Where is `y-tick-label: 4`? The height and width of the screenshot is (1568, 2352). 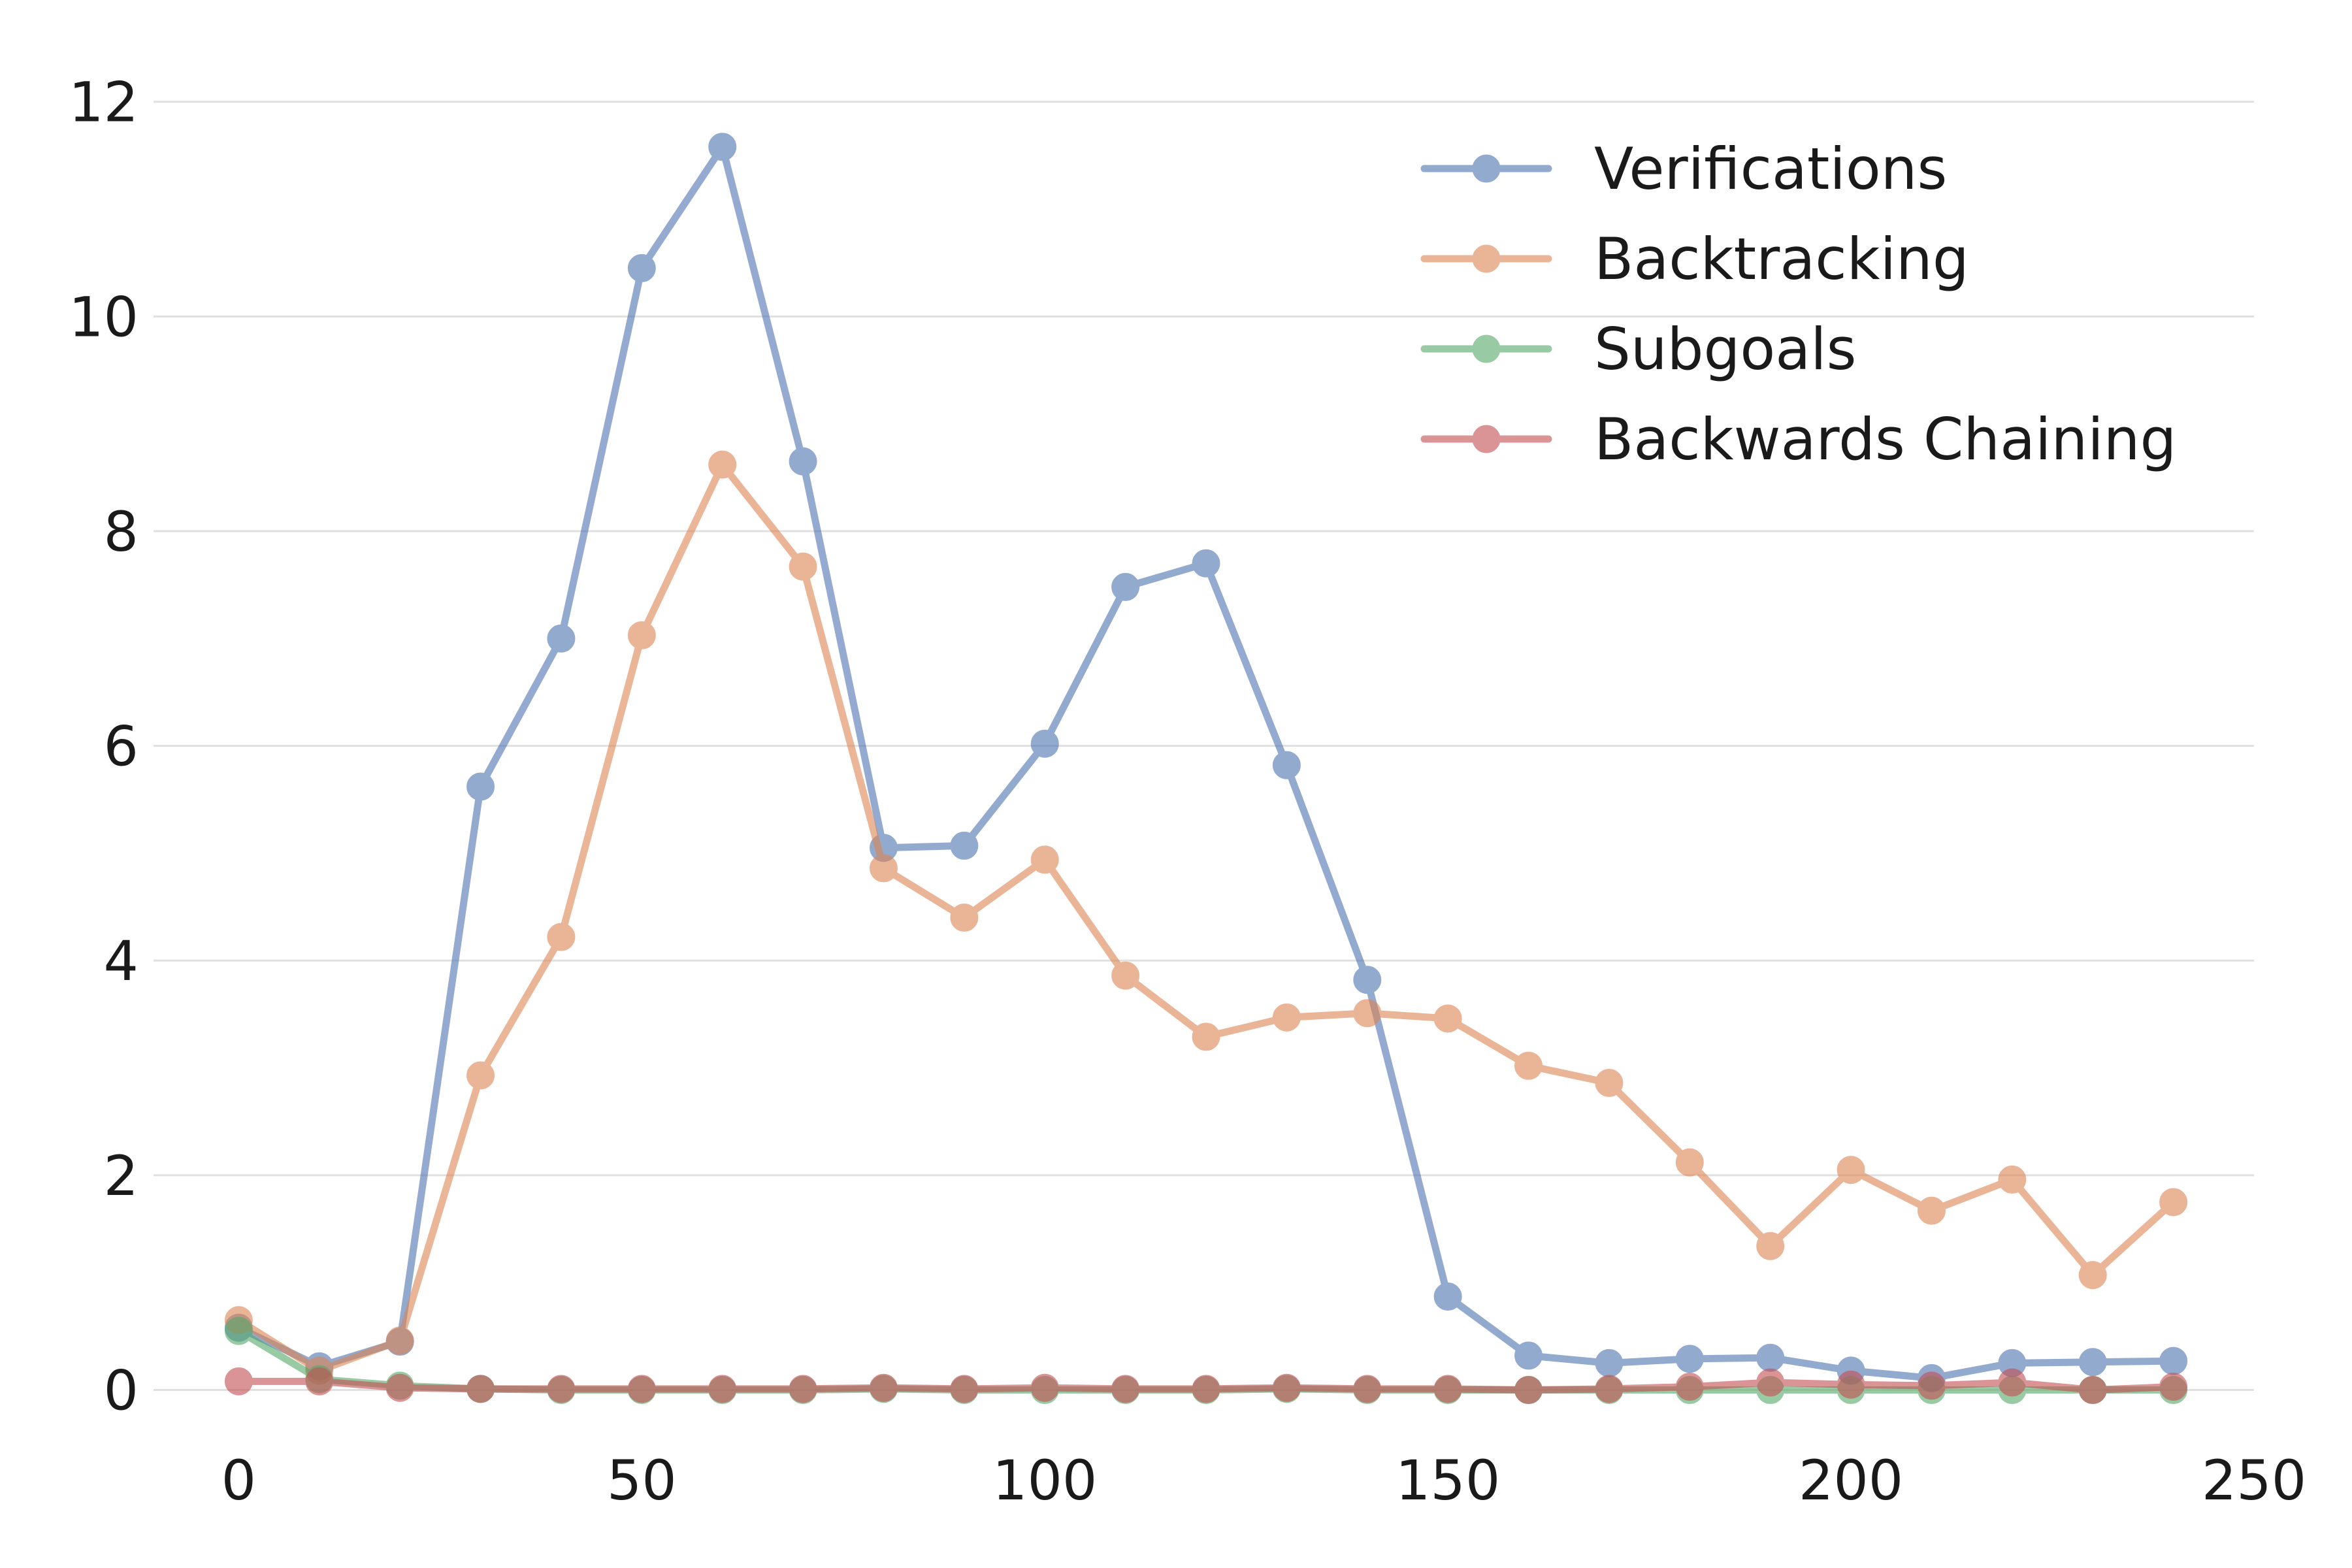 y-tick-label: 4 is located at coordinates (121, 961).